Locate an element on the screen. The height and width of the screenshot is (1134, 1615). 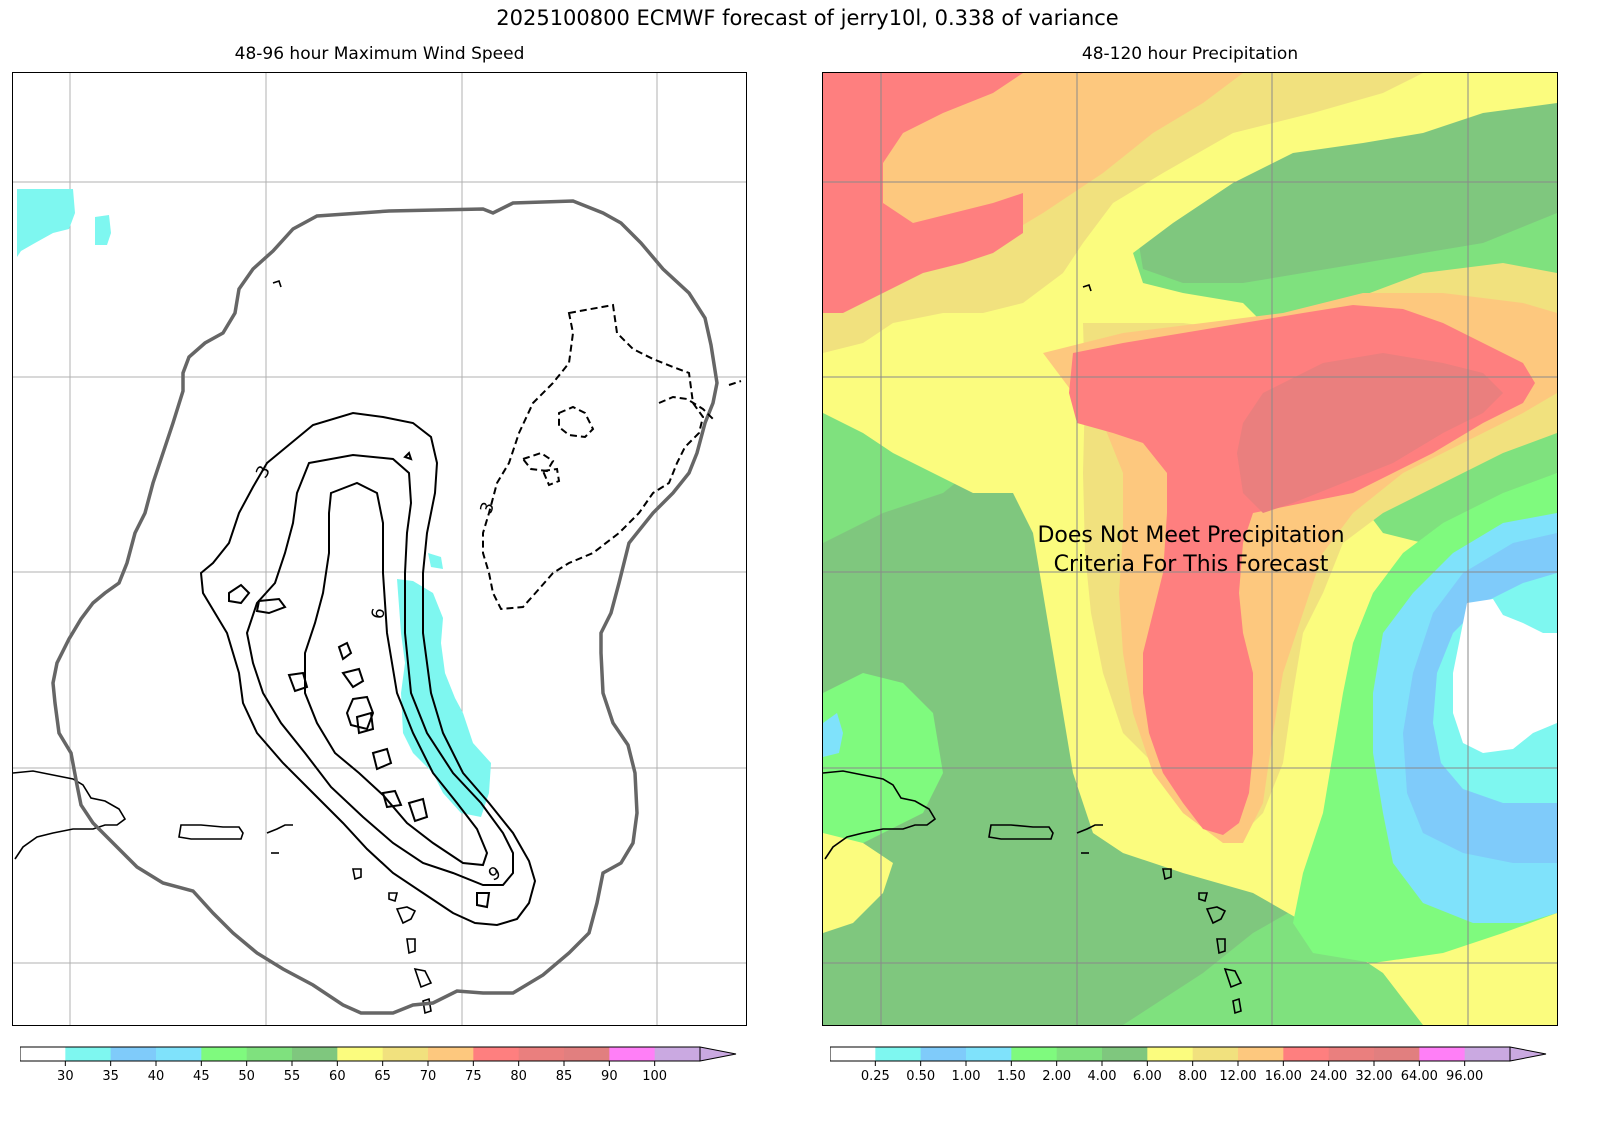
precip-colorbar-tick-label: 1.00 is located at coordinates (966, 1076).